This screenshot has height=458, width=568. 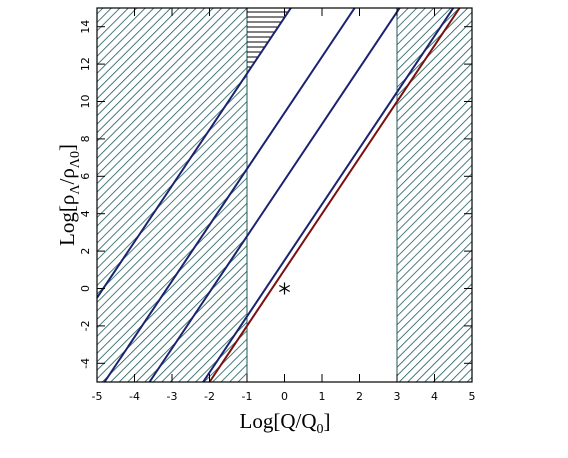 I want to click on y-axis-label: Log[ρΛ/ρΛ0], so click(x=69, y=195).